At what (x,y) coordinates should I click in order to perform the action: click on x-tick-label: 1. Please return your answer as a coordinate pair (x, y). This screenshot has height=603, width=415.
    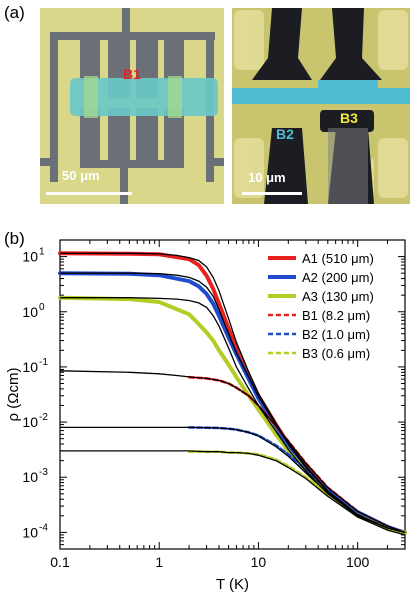
    Looking at the image, I should click on (159, 562).